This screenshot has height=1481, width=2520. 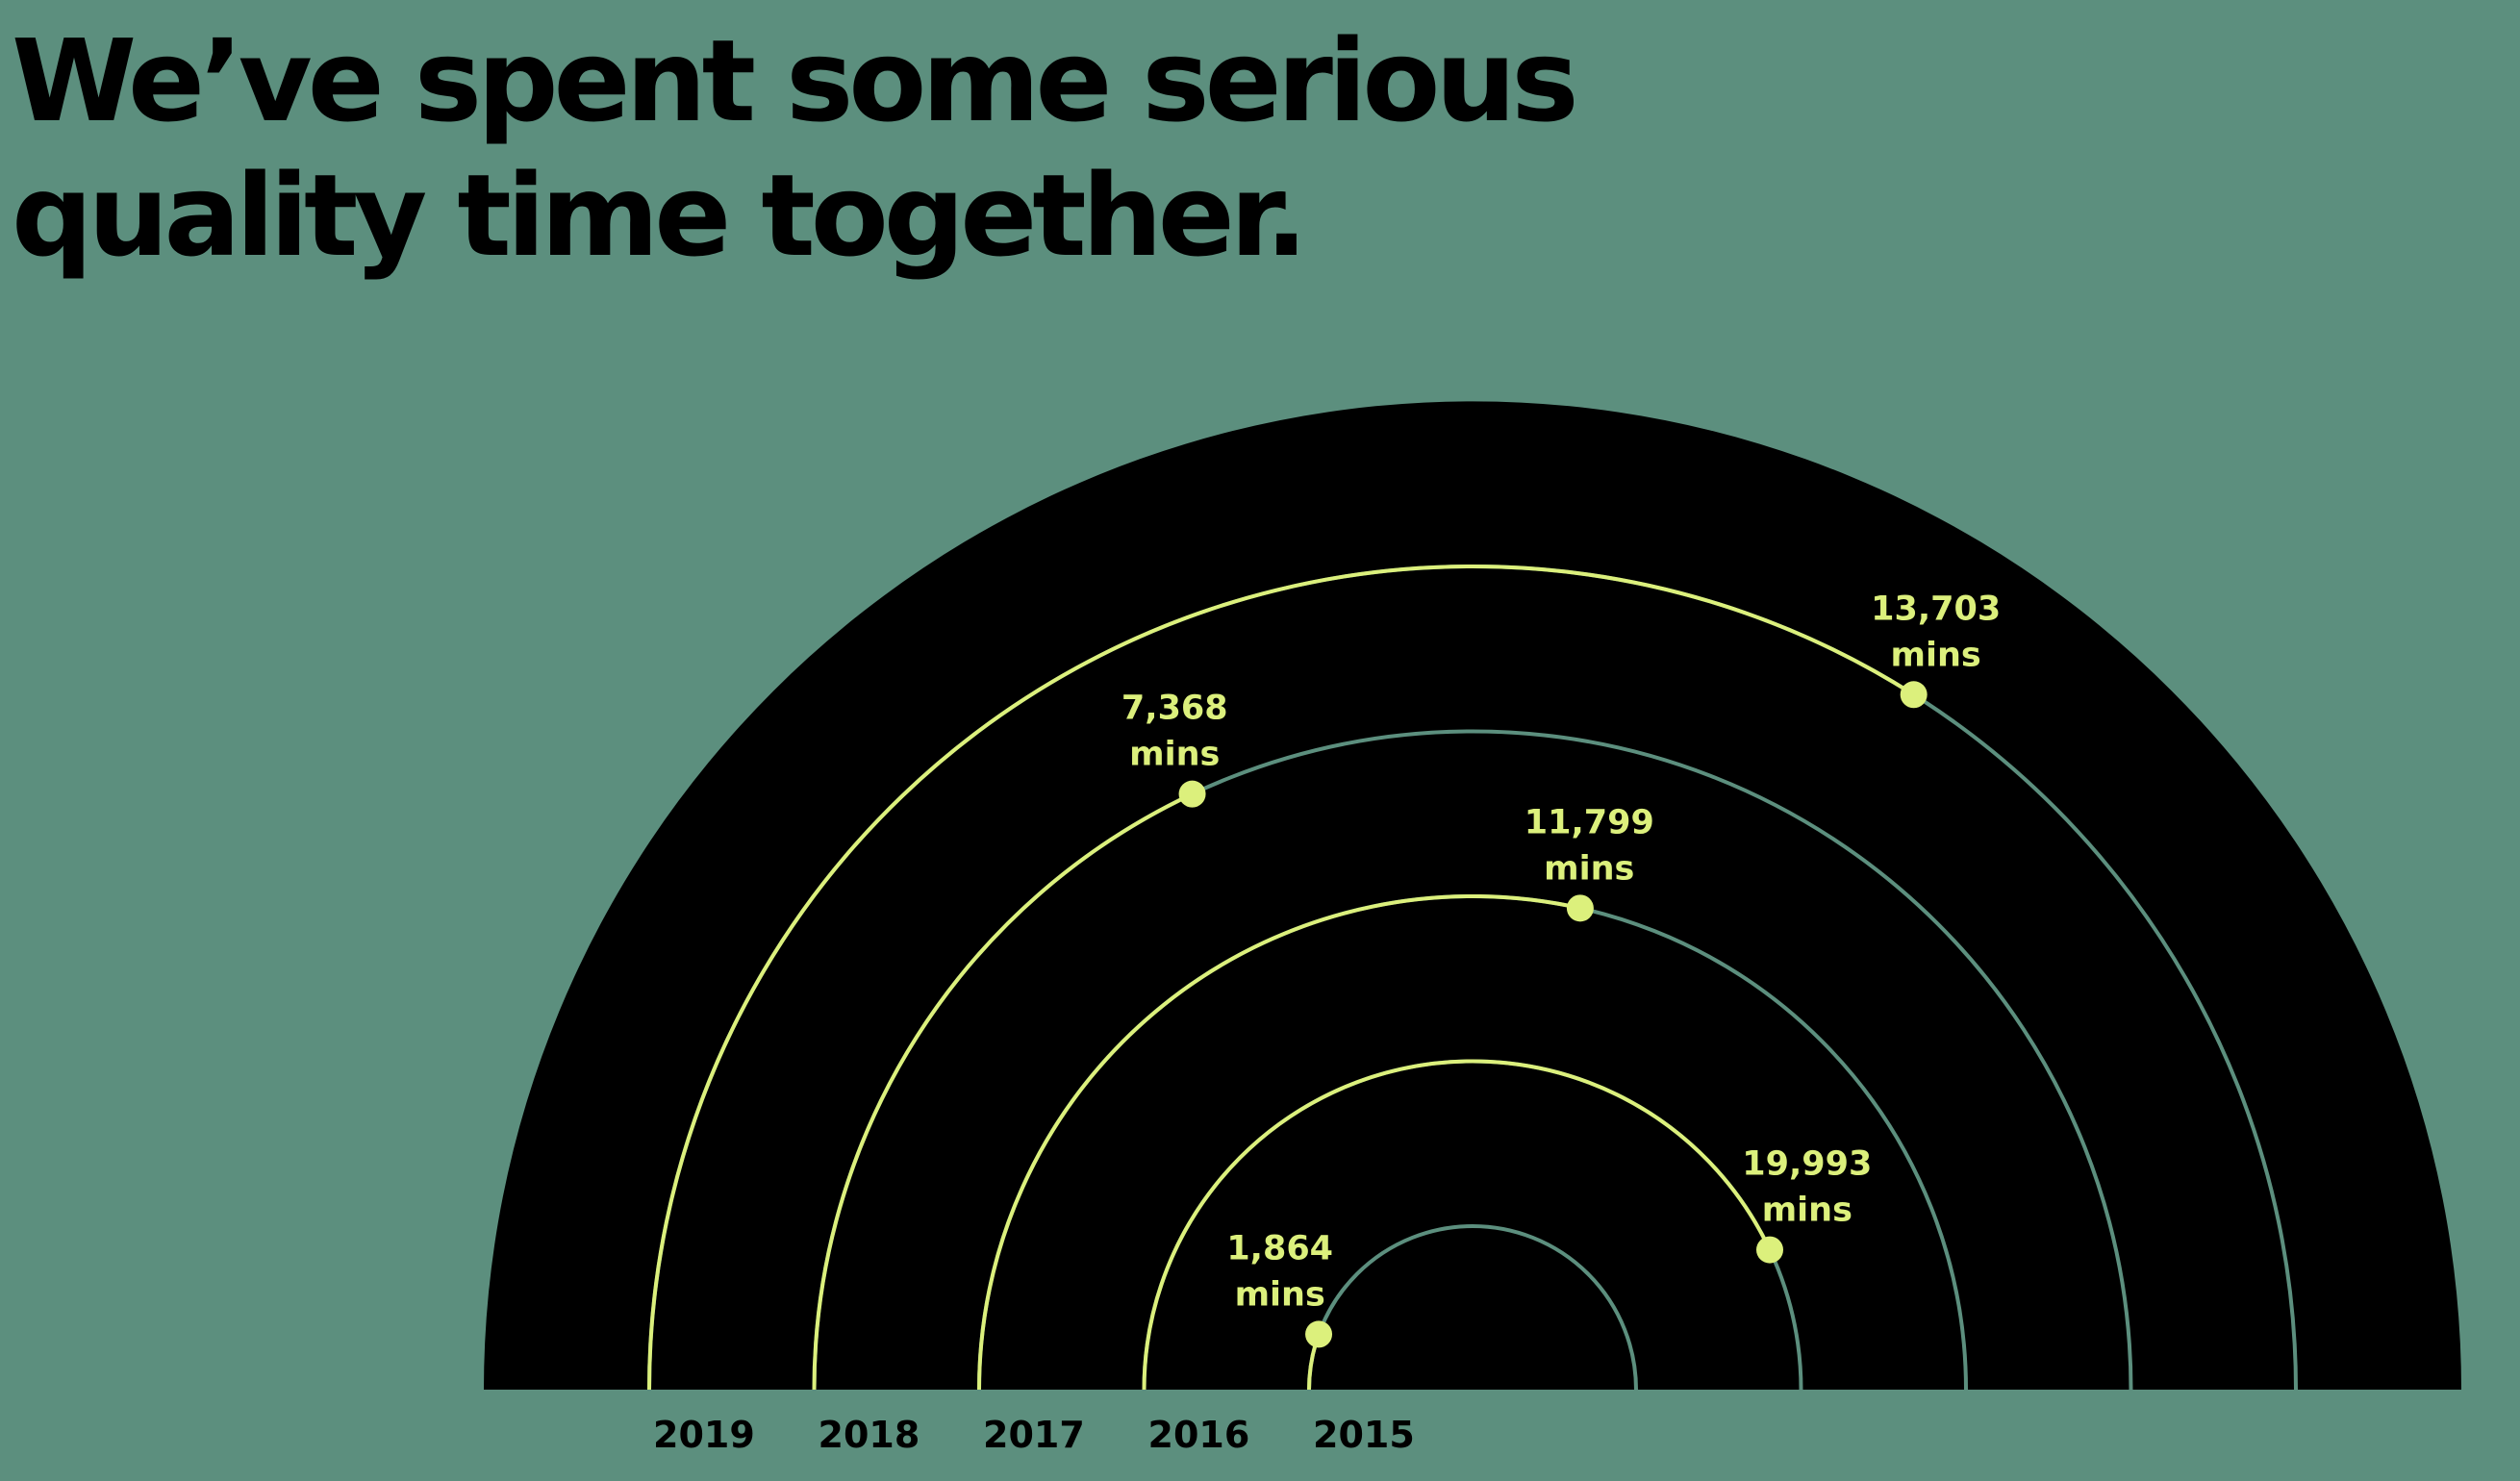 I want to click on value-label-2017: 11,799, so click(x=1590, y=822).